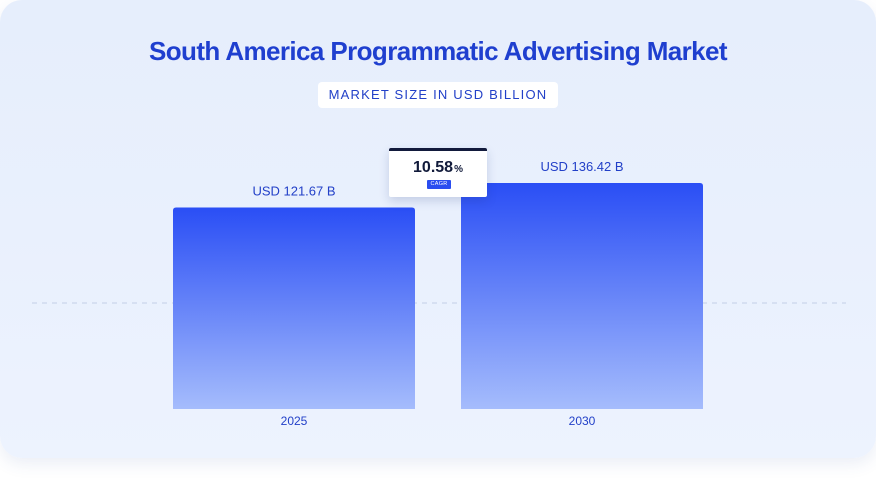 This screenshot has width=876, height=486. Describe the element at coordinates (294, 308) in the screenshot. I see `bar-2025` at that location.